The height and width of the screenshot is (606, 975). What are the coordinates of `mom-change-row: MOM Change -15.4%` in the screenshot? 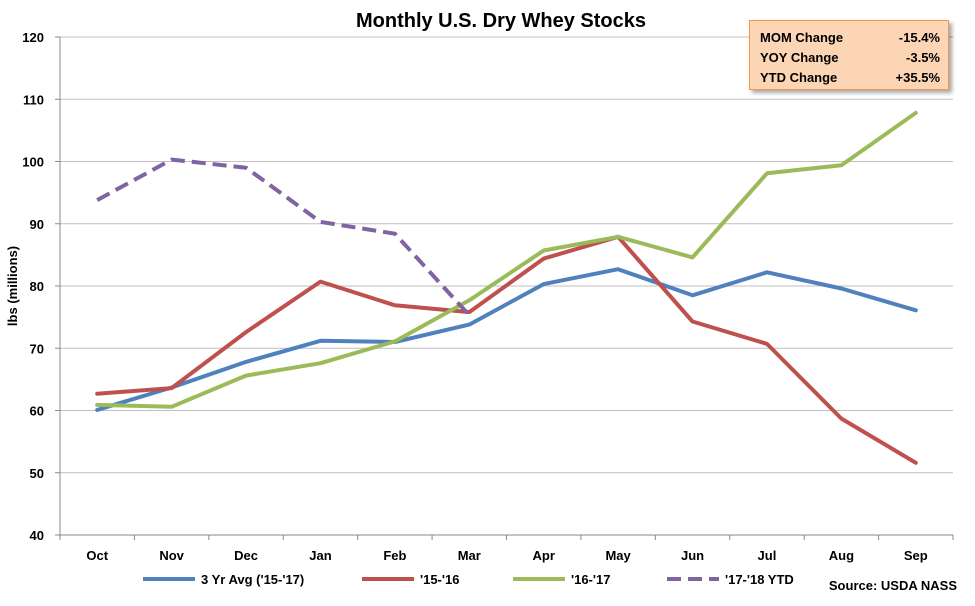 It's located at (850, 38).